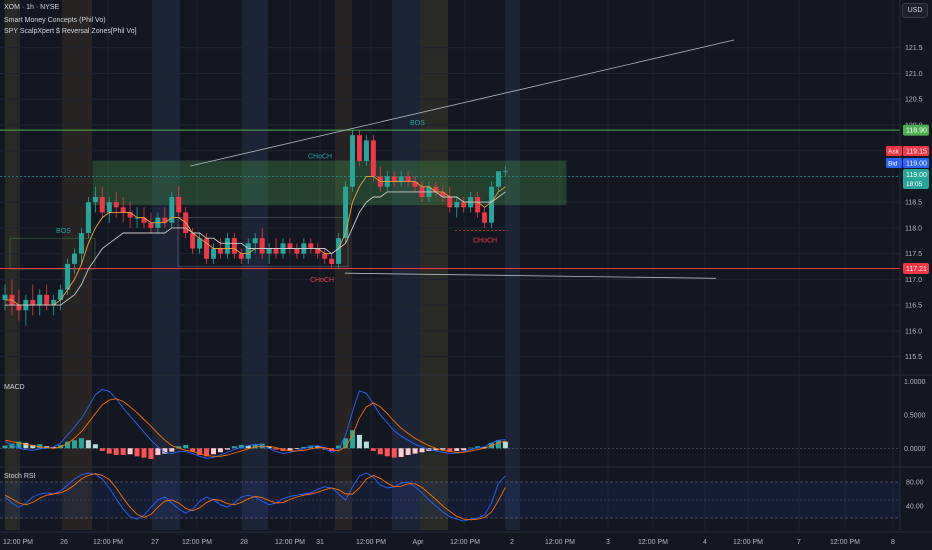 This screenshot has height=550, width=932. What do you see at coordinates (916, 152) in the screenshot?
I see `svg-text: 119.15` at bounding box center [916, 152].